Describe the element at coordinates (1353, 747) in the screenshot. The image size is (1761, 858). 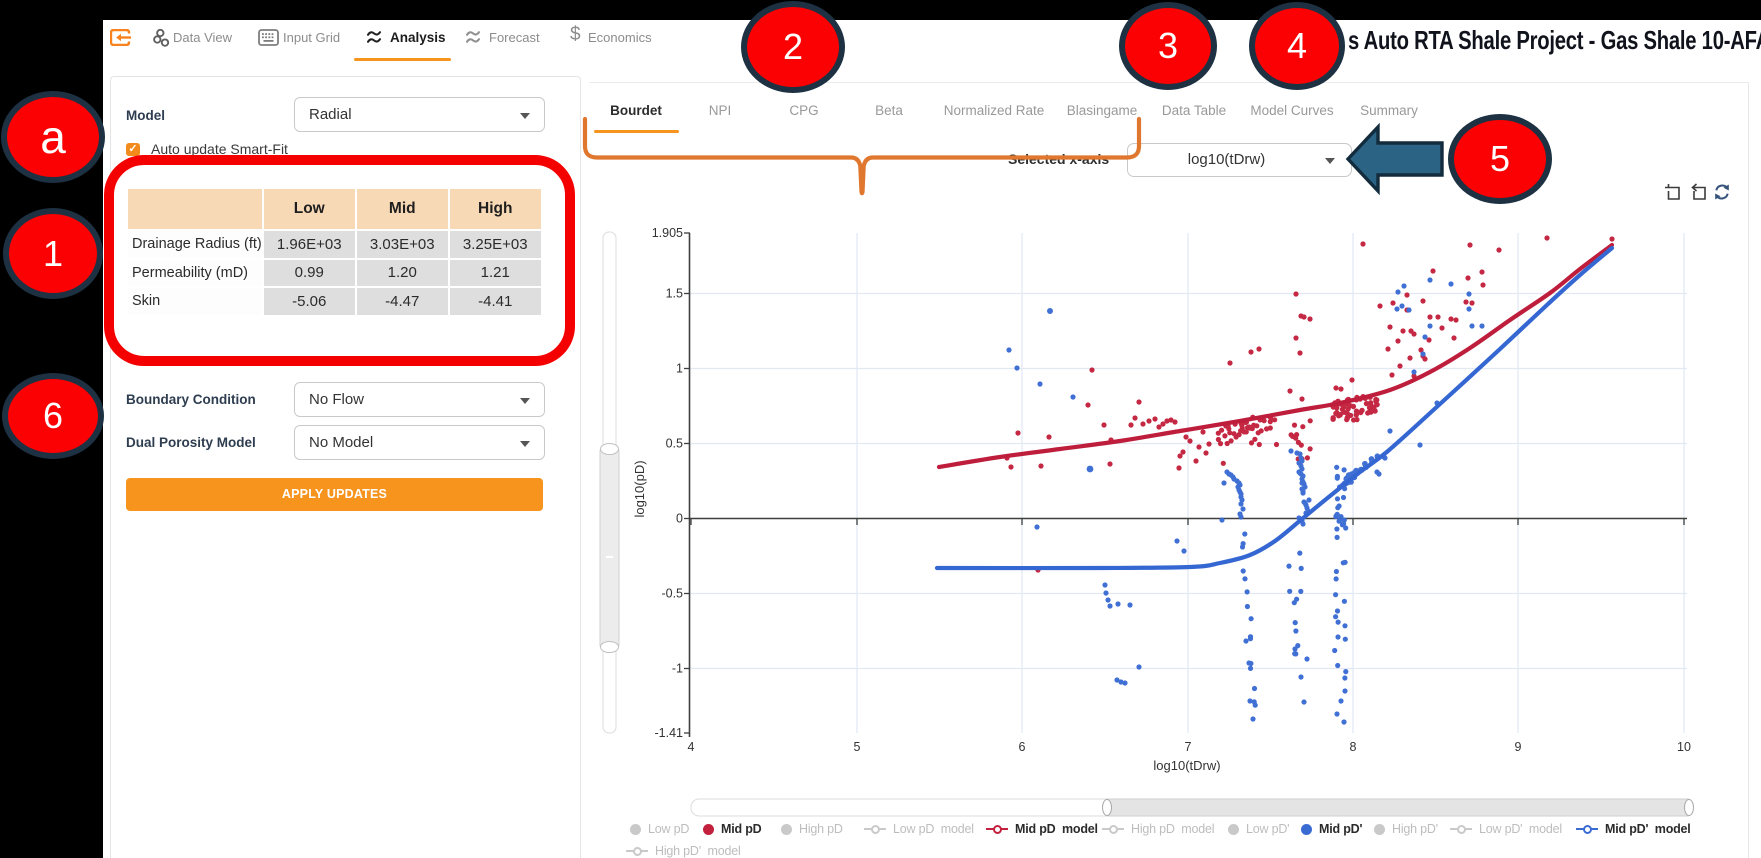
I see `svg-text: 8` at that location.